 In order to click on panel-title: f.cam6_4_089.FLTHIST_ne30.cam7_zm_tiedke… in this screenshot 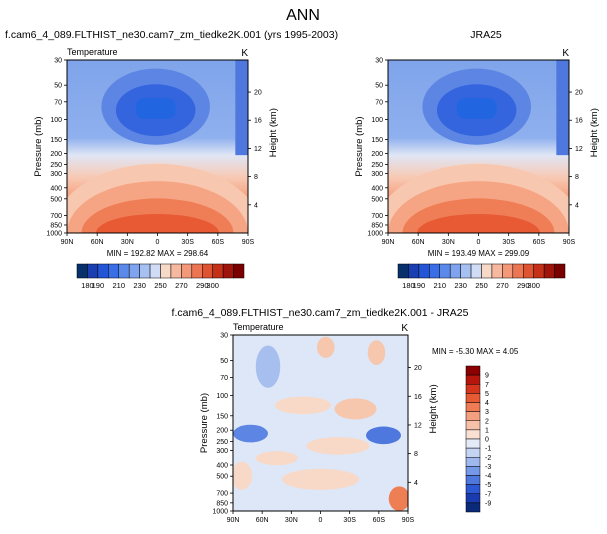, I will do `click(320, 313)`.